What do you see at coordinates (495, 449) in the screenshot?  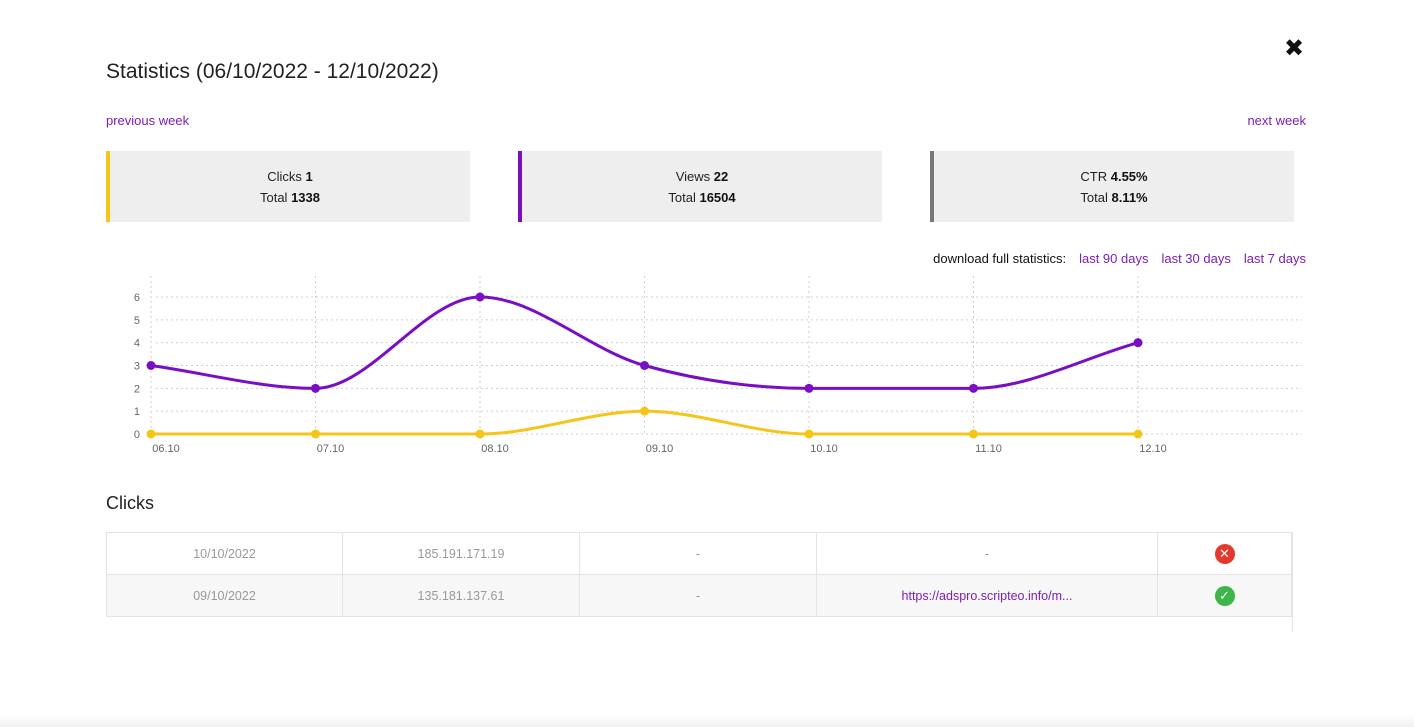 I see `x-tick-label: 08.10` at bounding box center [495, 449].